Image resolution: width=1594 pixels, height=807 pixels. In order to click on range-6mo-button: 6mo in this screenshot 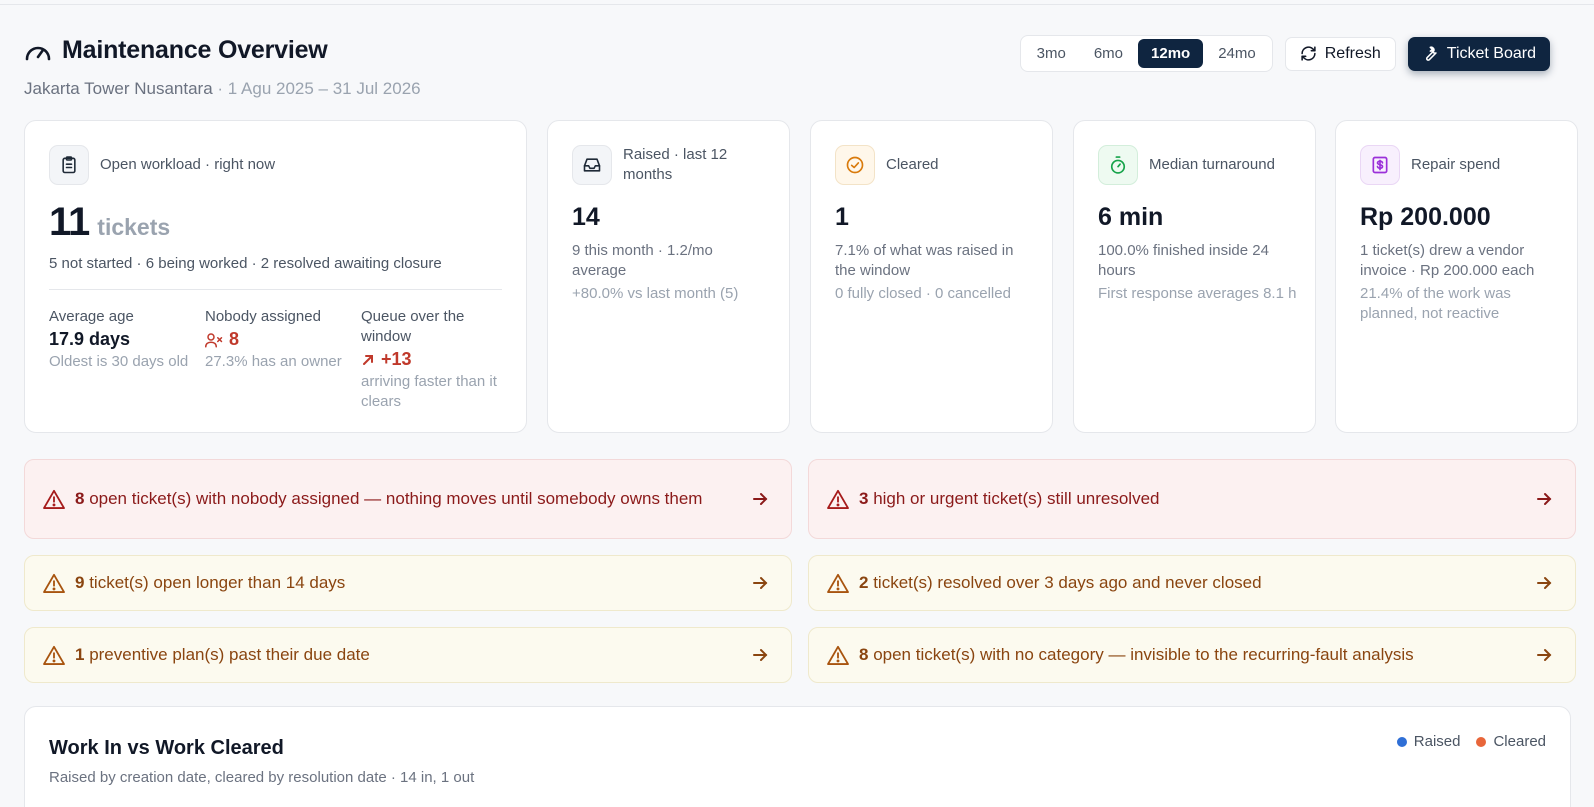, I will do `click(1108, 53)`.